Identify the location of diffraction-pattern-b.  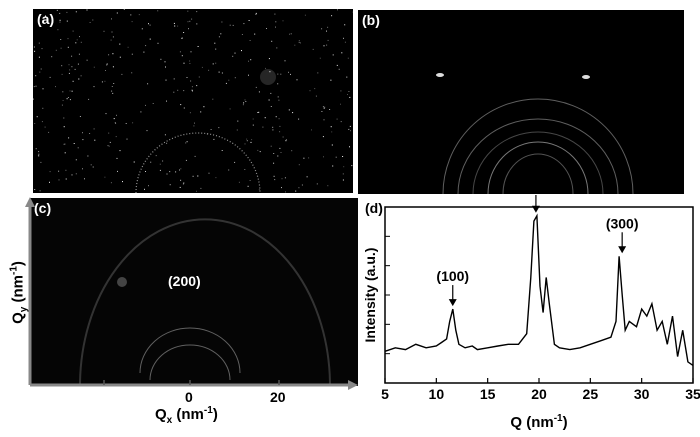
(535, 133).